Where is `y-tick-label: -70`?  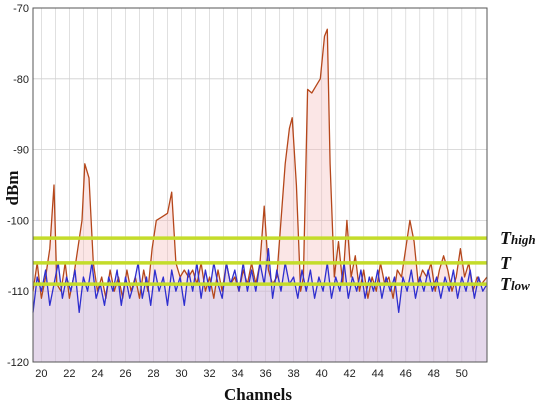
y-tick-label: -70 is located at coordinates (21, 9).